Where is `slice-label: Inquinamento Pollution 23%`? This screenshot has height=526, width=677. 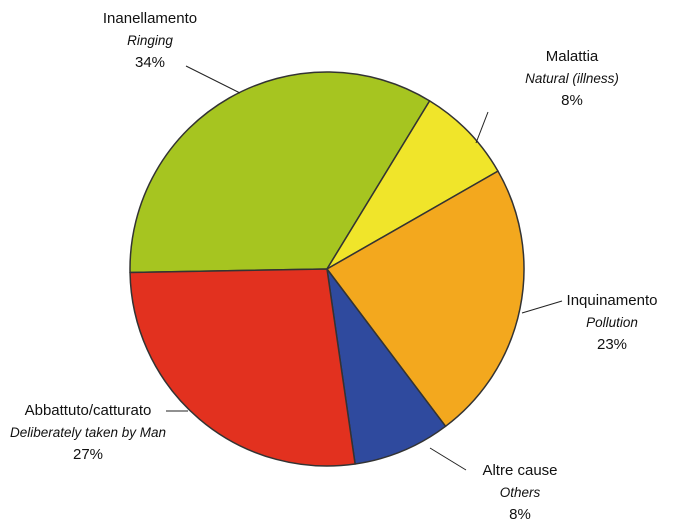 slice-label: Inquinamento Pollution 23% is located at coordinates (609, 323).